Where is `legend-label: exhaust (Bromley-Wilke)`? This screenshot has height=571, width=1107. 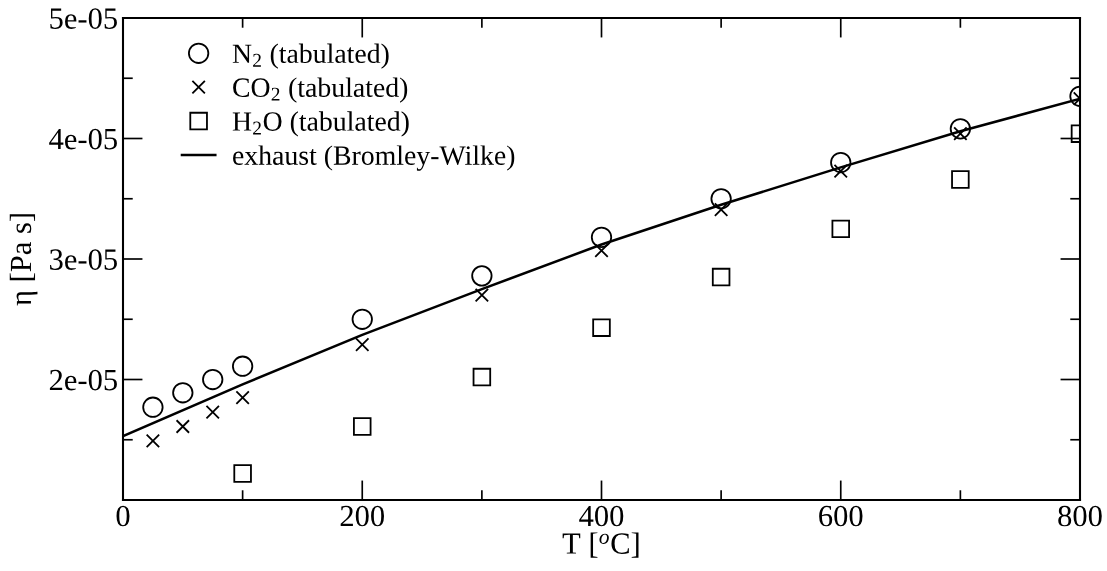 legend-label: exhaust (Bromley-Wilke) is located at coordinates (374, 158).